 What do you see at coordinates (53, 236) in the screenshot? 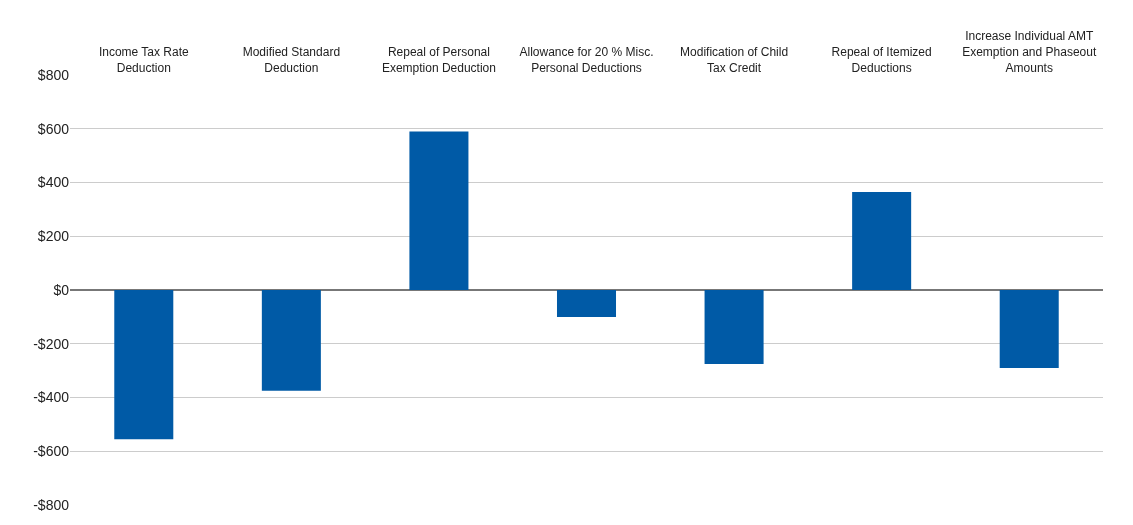
I see `y-tick-label: $200` at bounding box center [53, 236].